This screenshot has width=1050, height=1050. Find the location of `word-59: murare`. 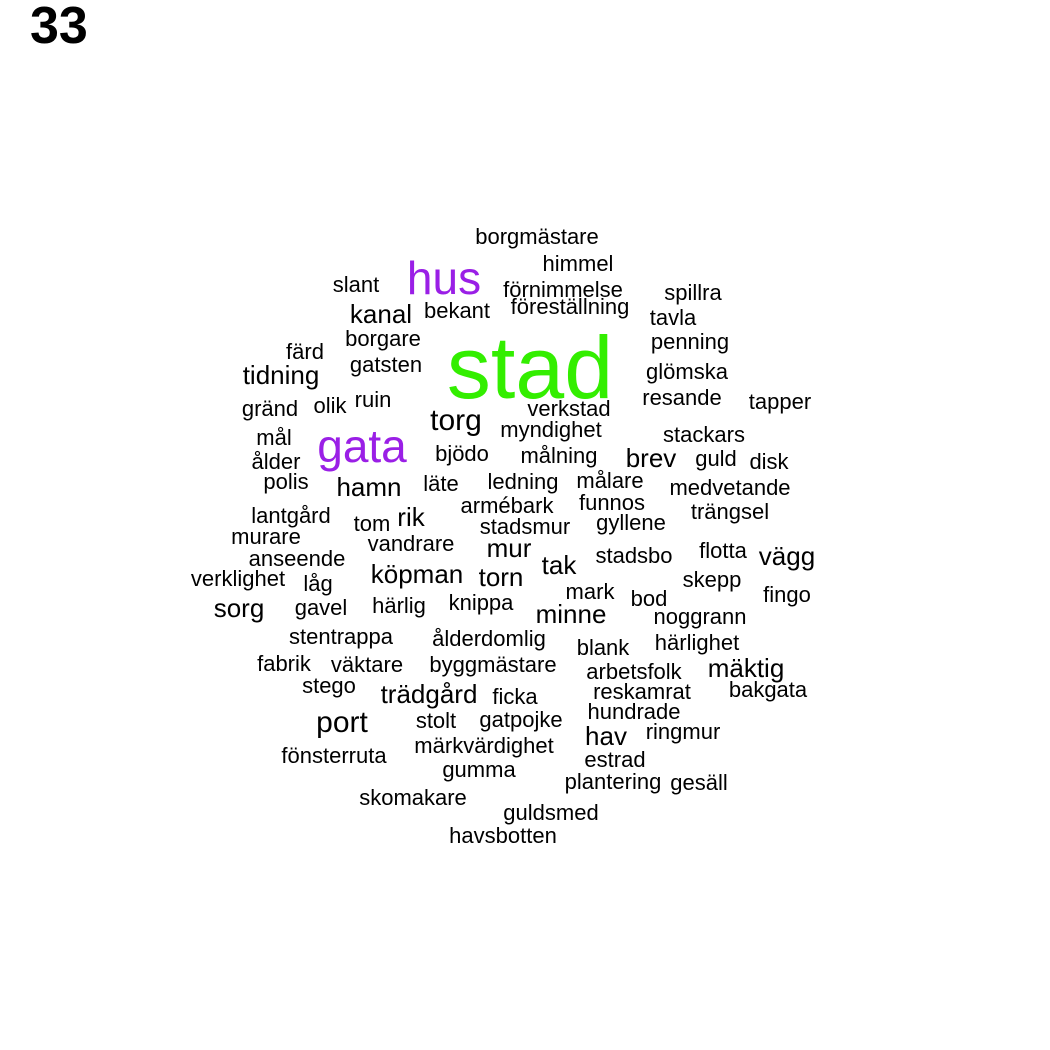

word-59: murare is located at coordinates (266, 536).